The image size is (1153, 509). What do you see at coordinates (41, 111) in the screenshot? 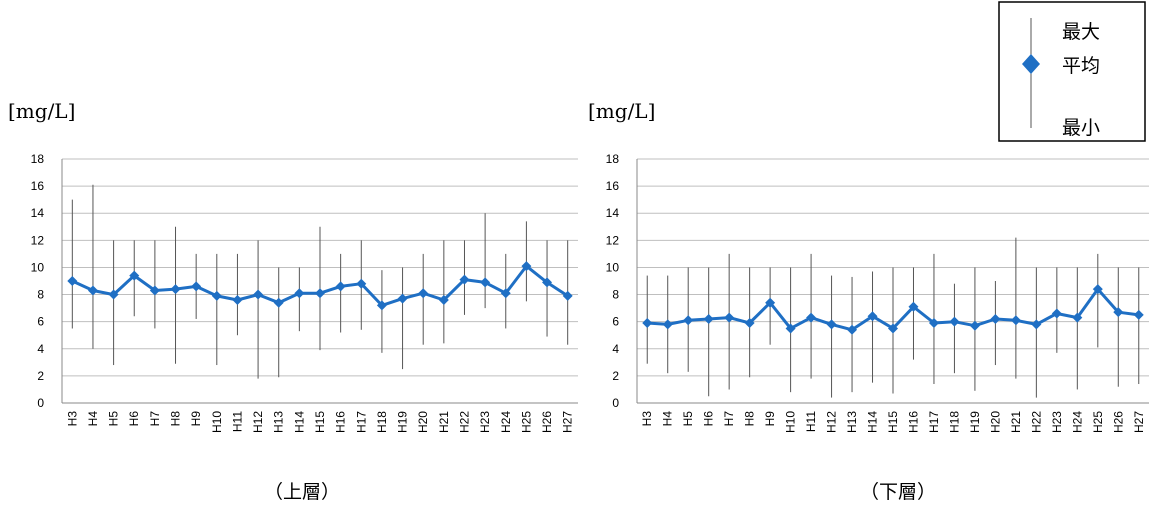
I see `unit-label-upper: [mg/L]` at bounding box center [41, 111].